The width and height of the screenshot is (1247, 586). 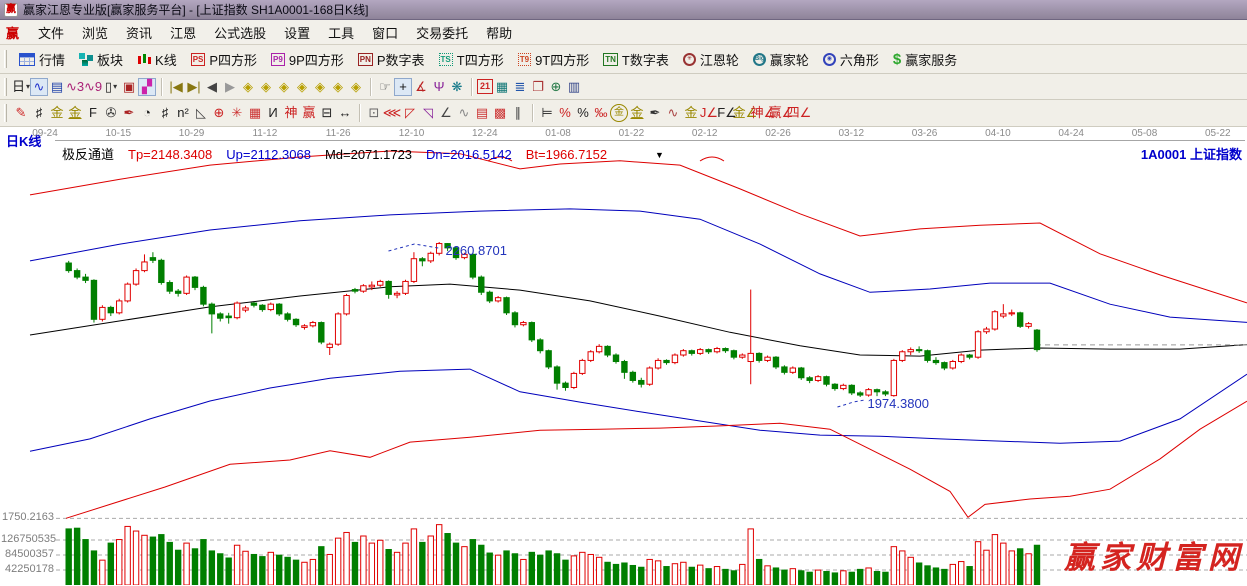 What do you see at coordinates (547, 112) in the screenshot?
I see `price-steps-tool-icon: ⊨` at bounding box center [547, 112].